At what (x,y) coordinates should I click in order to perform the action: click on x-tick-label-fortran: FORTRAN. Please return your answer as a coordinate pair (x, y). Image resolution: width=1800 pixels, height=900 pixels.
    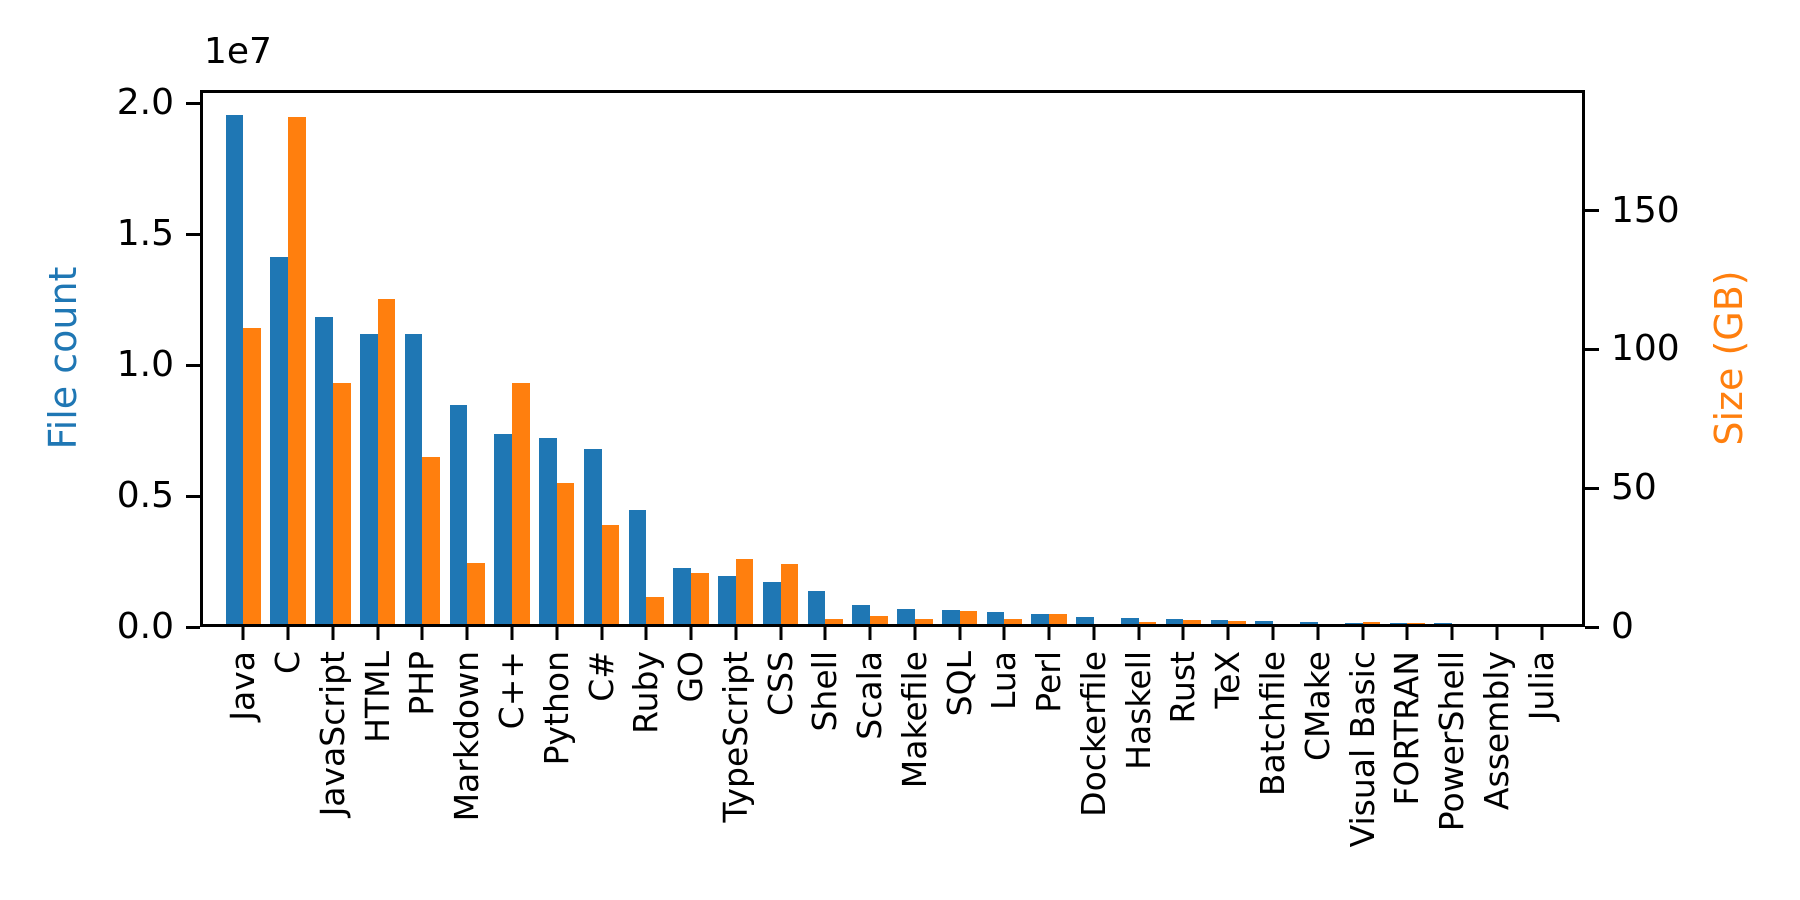
    Looking at the image, I should click on (1407, 728).